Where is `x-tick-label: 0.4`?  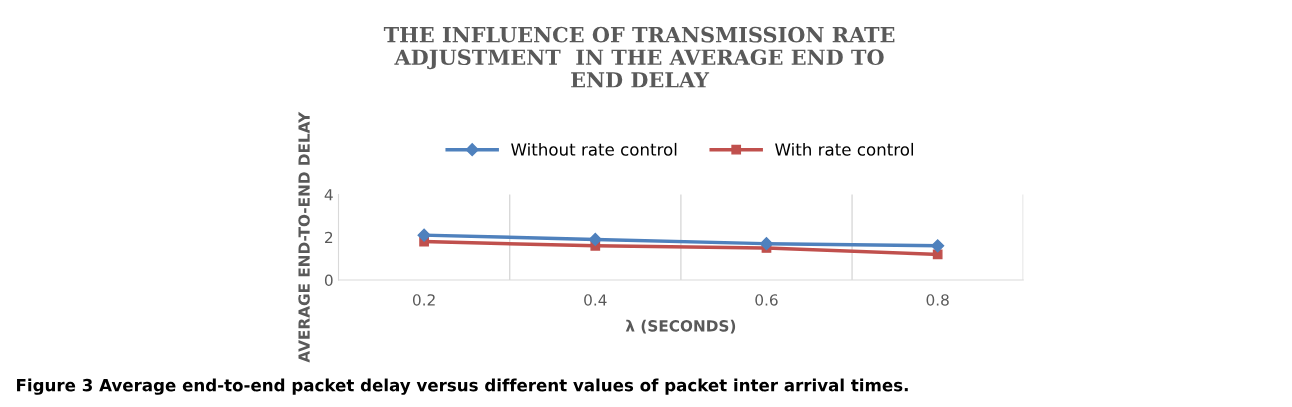 x-tick-label: 0.4 is located at coordinates (595, 300).